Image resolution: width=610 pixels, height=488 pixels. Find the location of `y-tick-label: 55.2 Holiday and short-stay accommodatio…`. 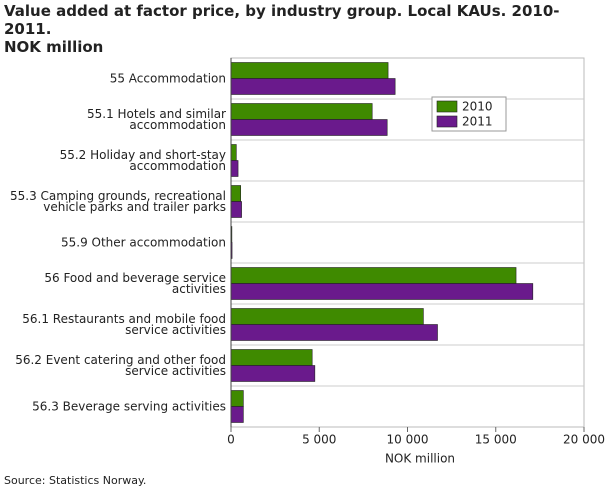

y-tick-label: 55.2 Holiday and short-stay accommodatio… is located at coordinates (142, 160).